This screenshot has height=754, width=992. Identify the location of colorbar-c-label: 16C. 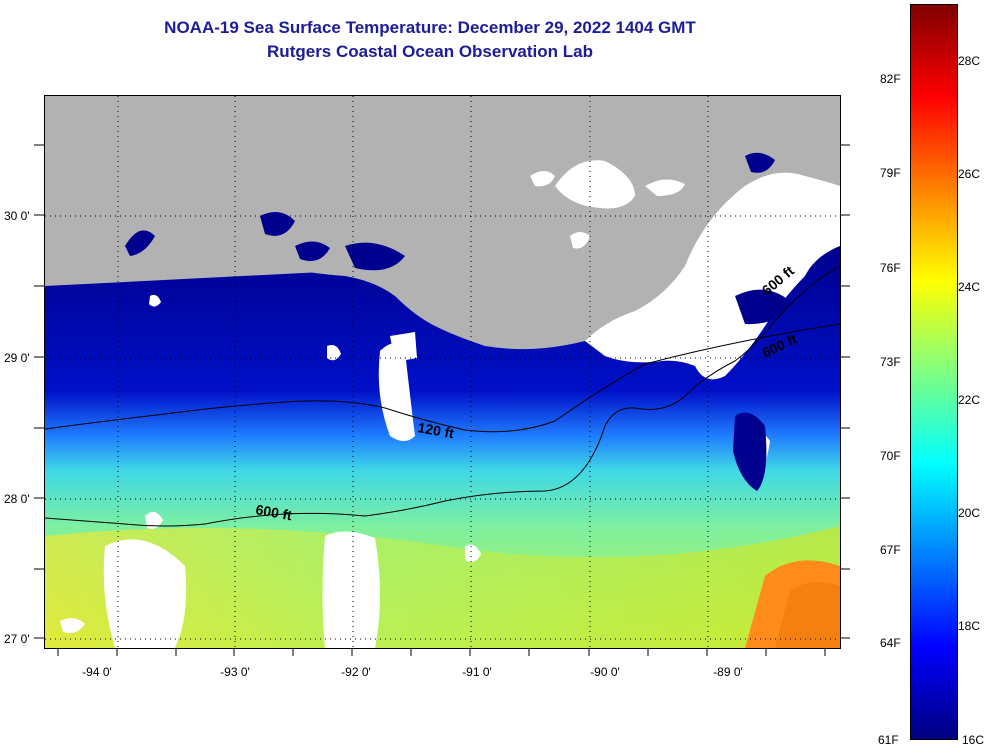
(973, 740).